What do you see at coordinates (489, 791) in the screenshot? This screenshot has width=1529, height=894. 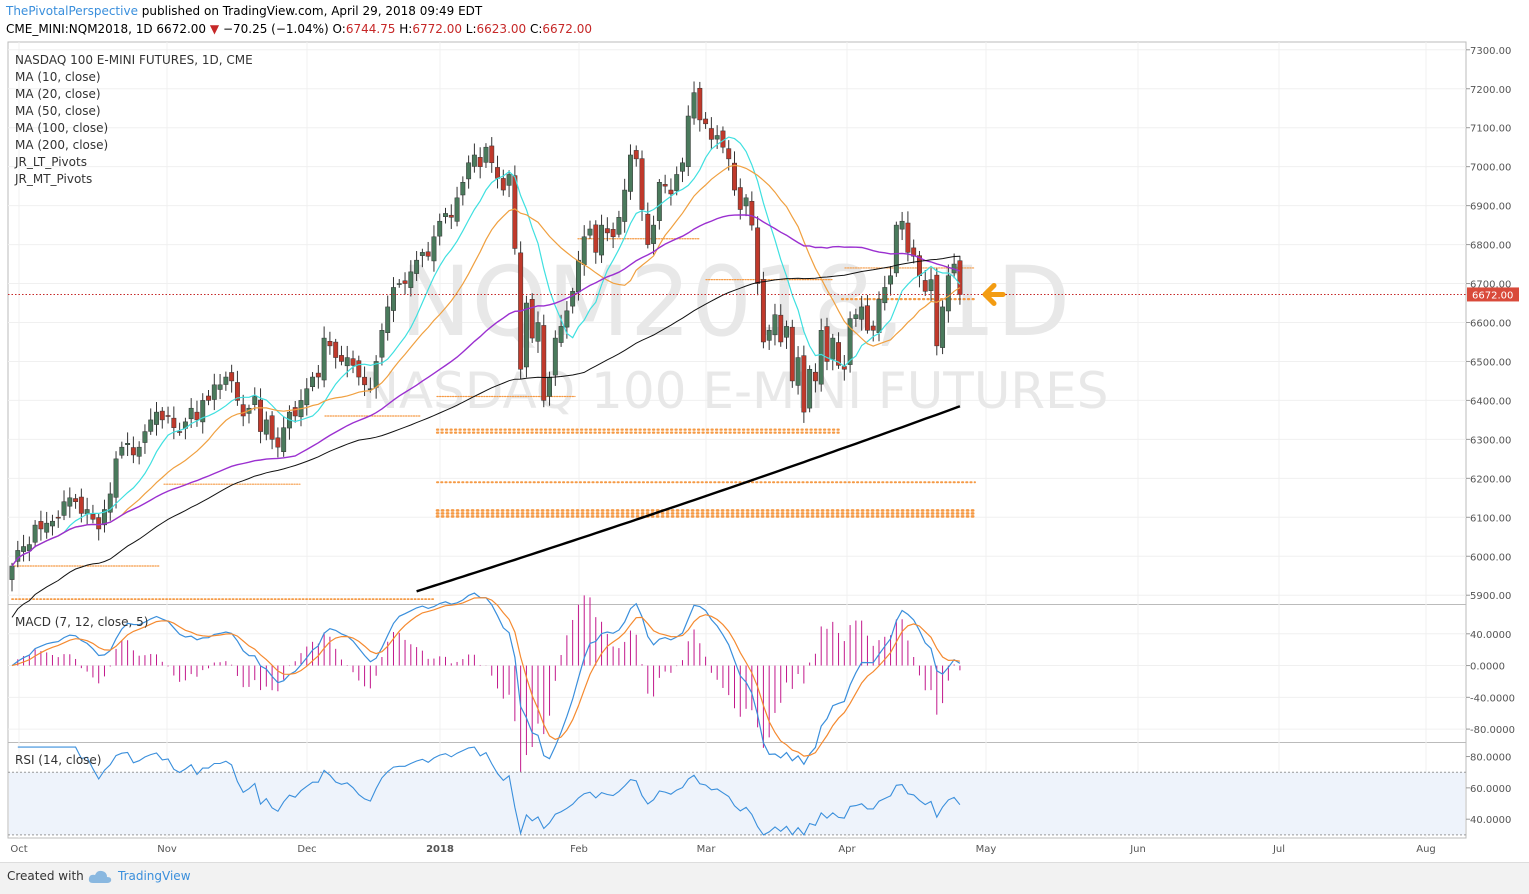 I see `rsi-line` at bounding box center [489, 791].